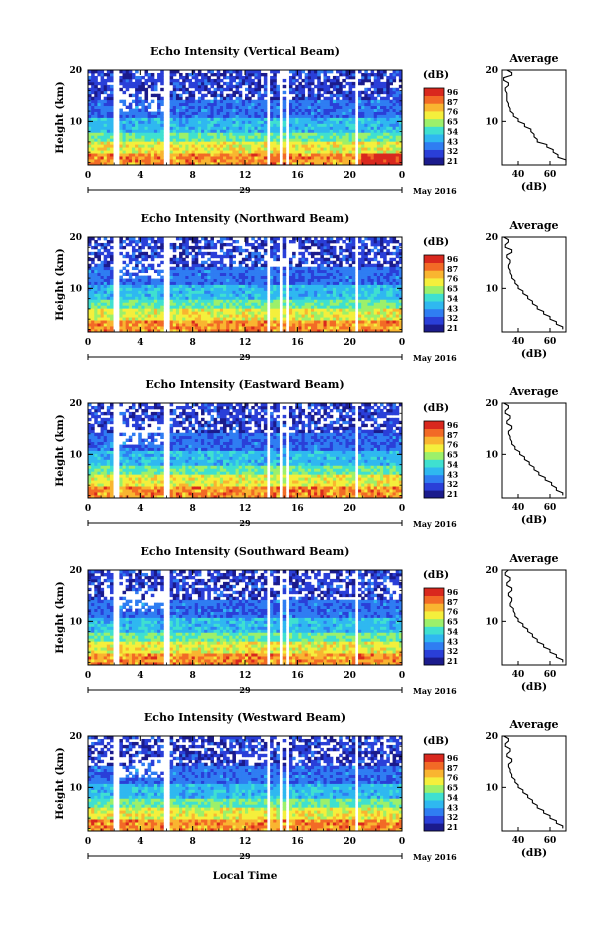 The image size is (616, 929). What do you see at coordinates (452, 151) in the screenshot?
I see `colorbar-tick-label: 32` at bounding box center [452, 151].